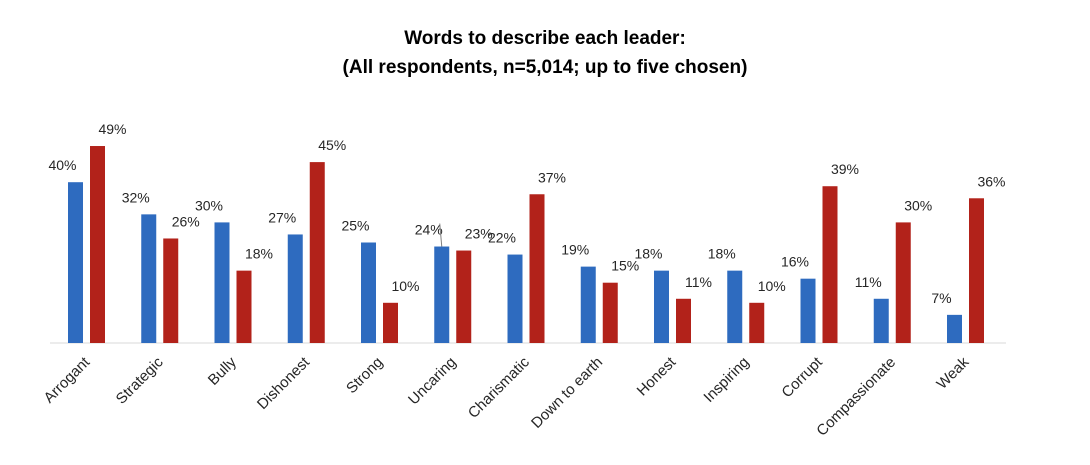 The width and height of the screenshot is (1090, 465). Describe the element at coordinates (140, 380) in the screenshot. I see `category-tick-label: Strategic` at that location.